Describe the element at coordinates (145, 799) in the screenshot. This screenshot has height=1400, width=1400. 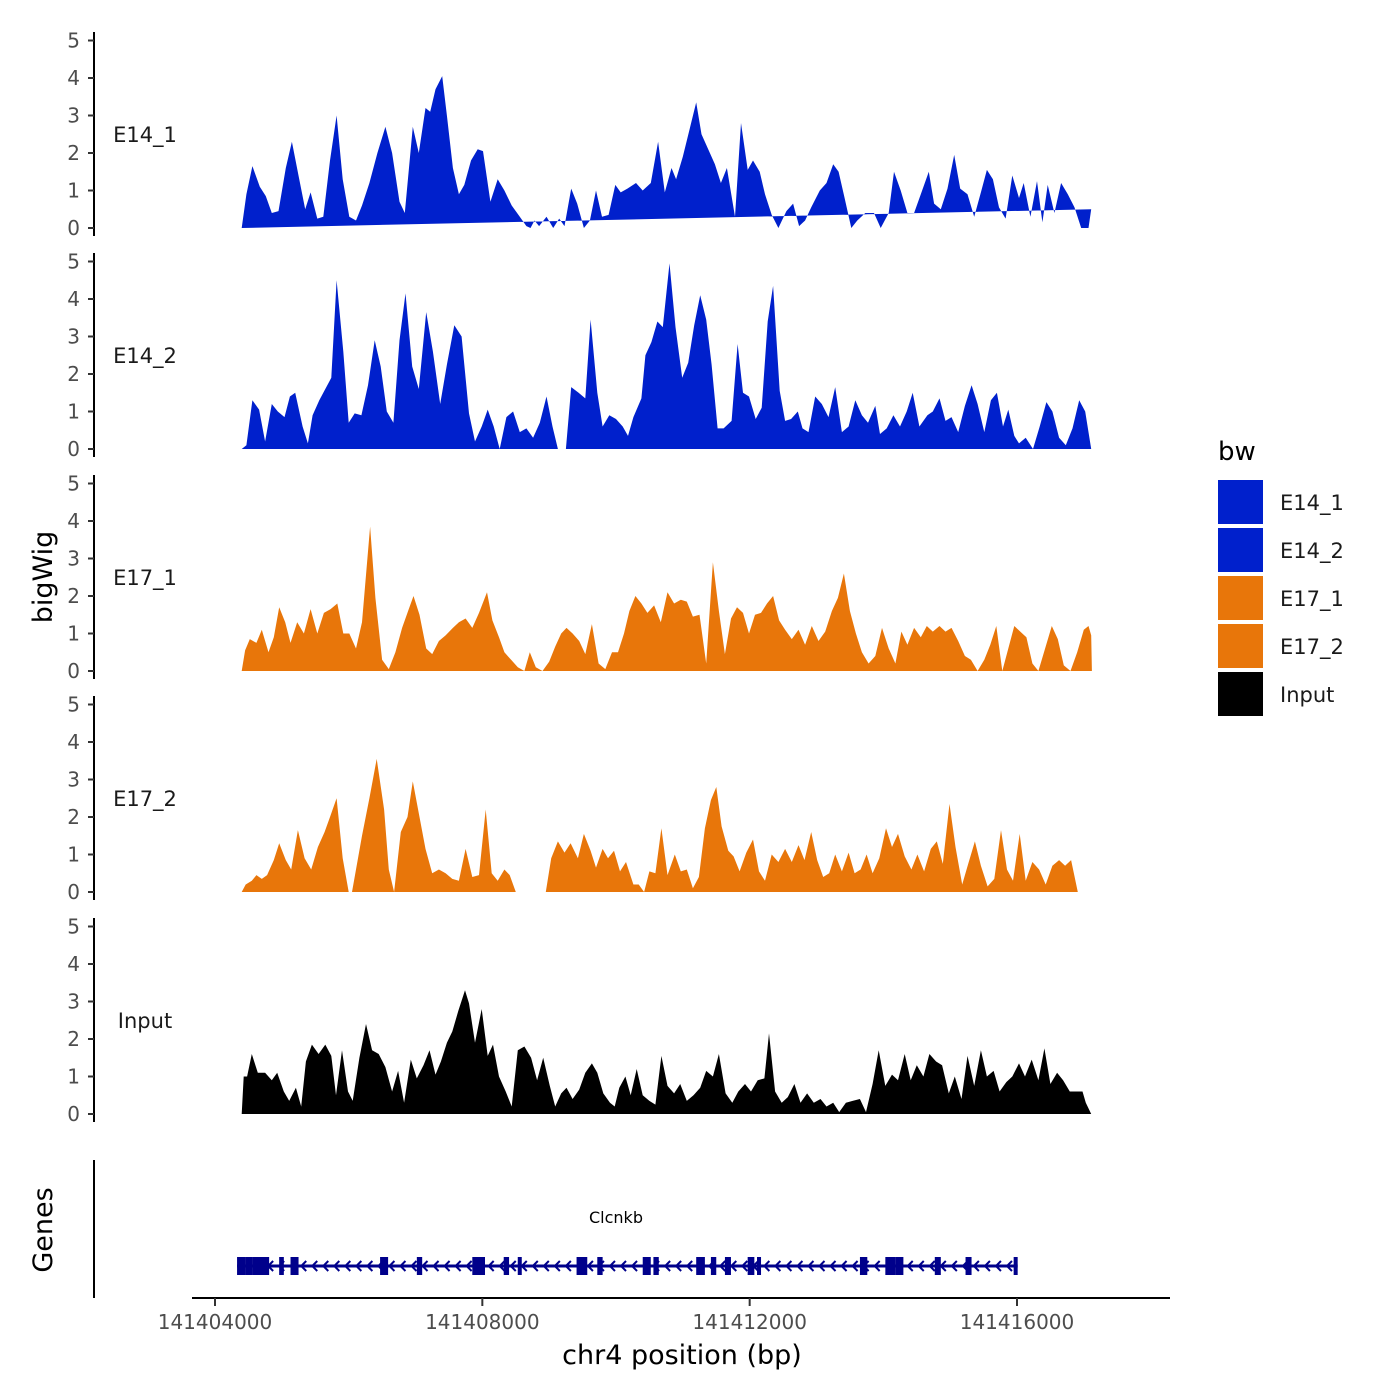
I see `track-label: E17_2` at that location.